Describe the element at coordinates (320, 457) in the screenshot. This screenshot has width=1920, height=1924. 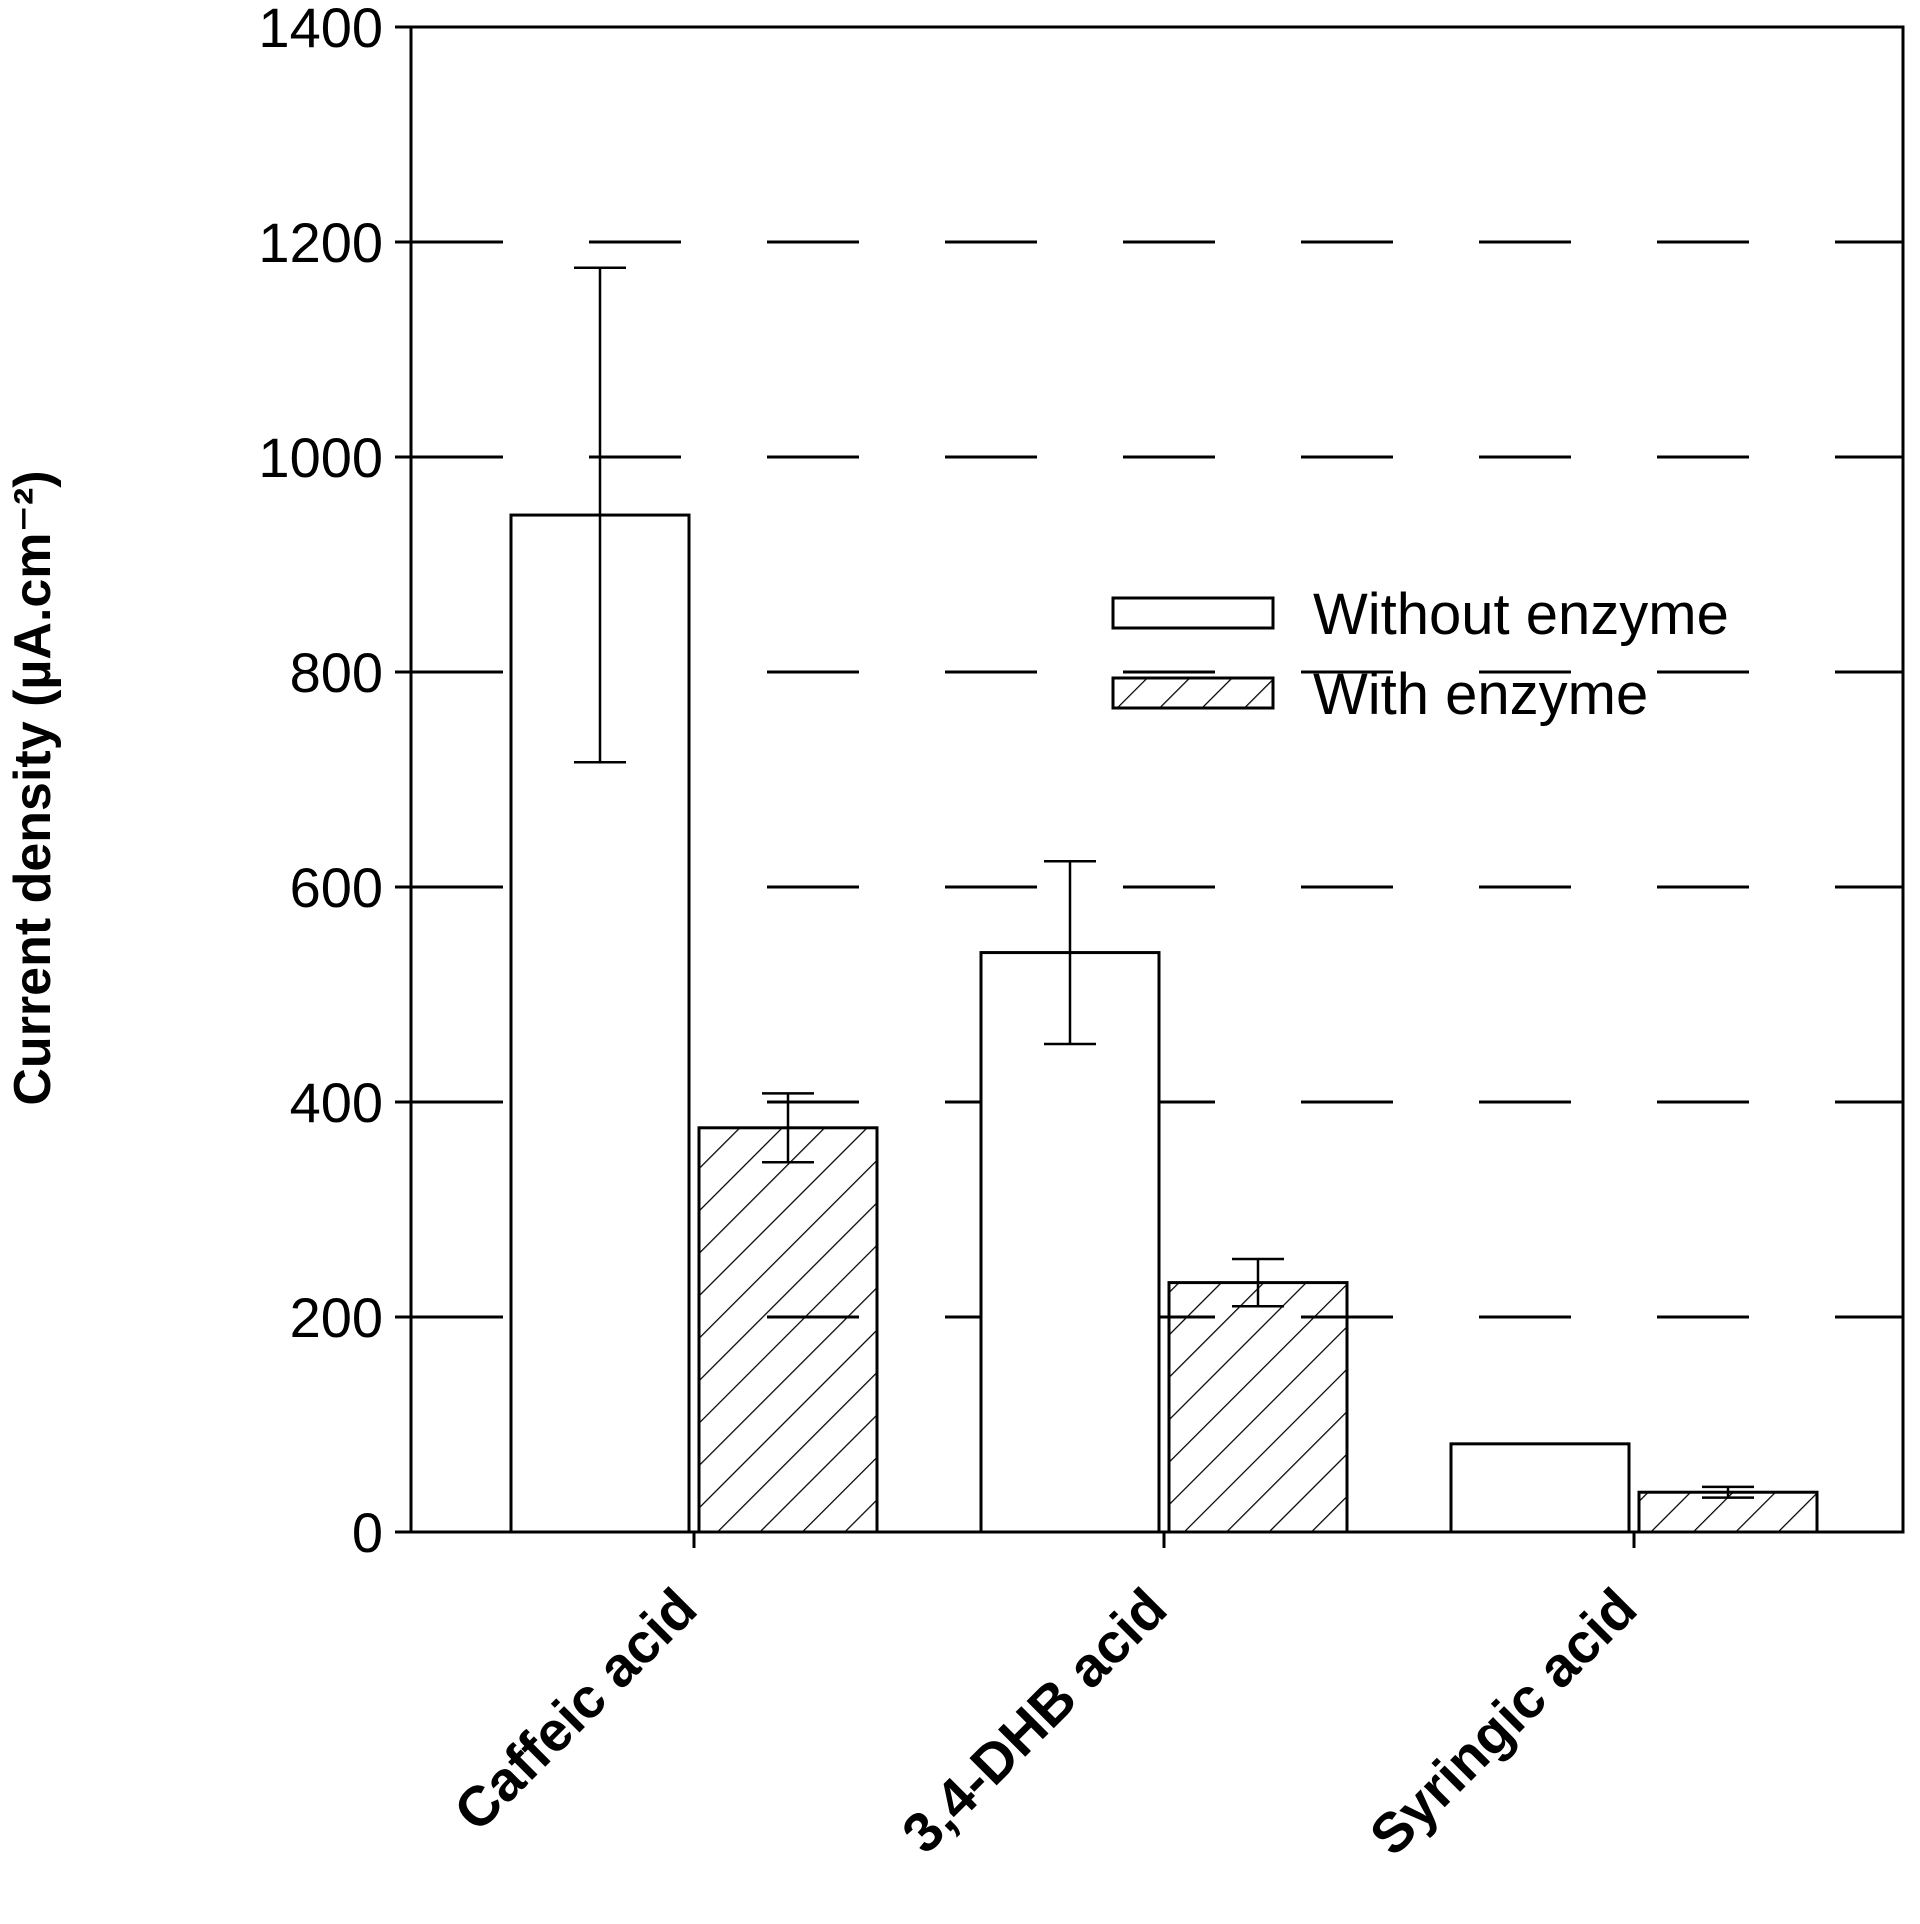
I see `y-tick-label: 1000` at that location.